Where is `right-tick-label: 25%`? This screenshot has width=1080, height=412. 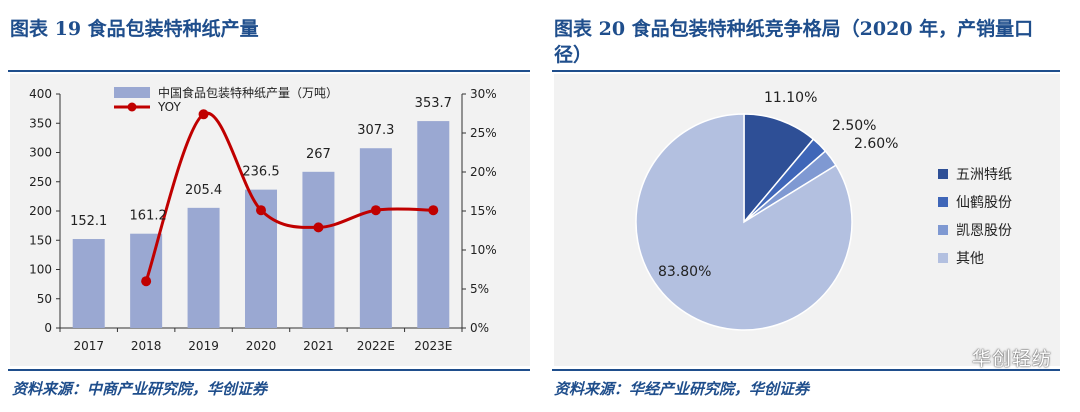
right-tick-label: 25% is located at coordinates (483, 133).